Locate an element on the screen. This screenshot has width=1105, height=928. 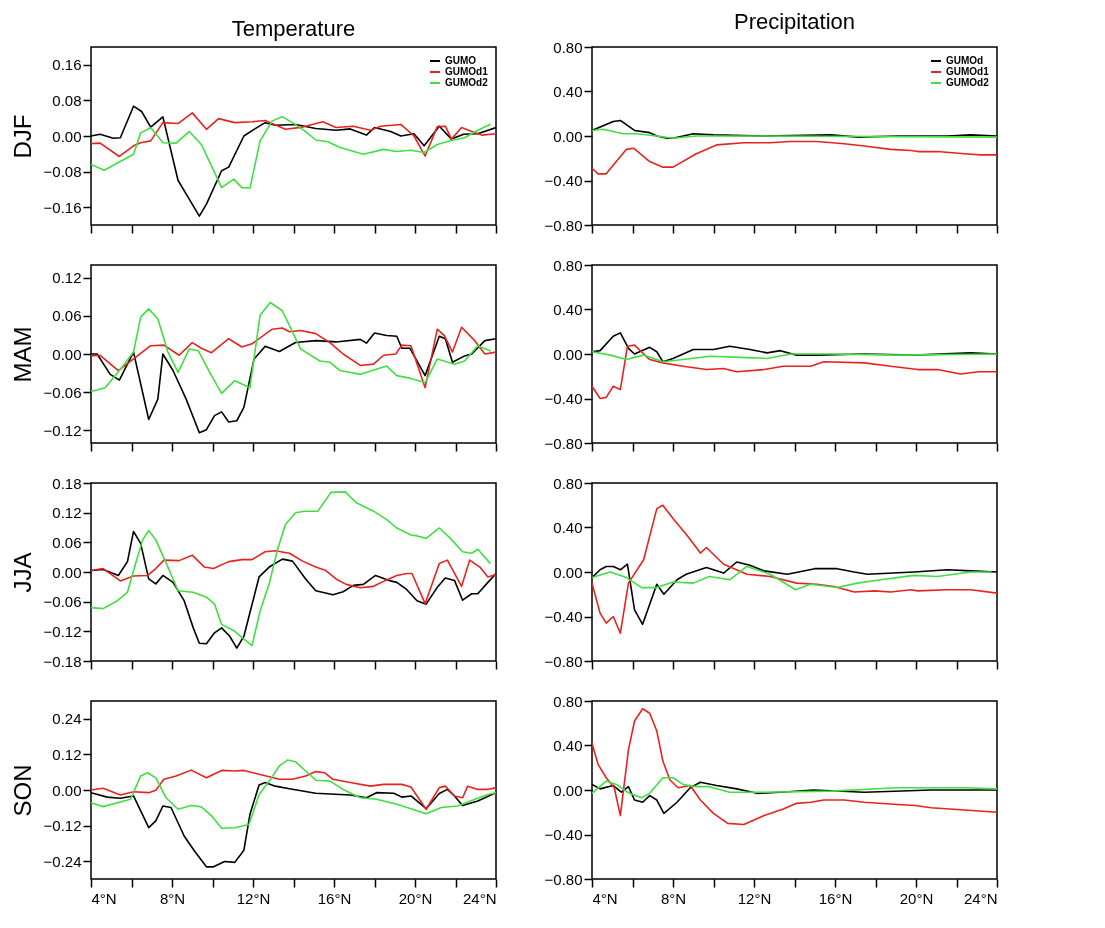
y-axis-title: MAM is located at coordinates (22, 354).